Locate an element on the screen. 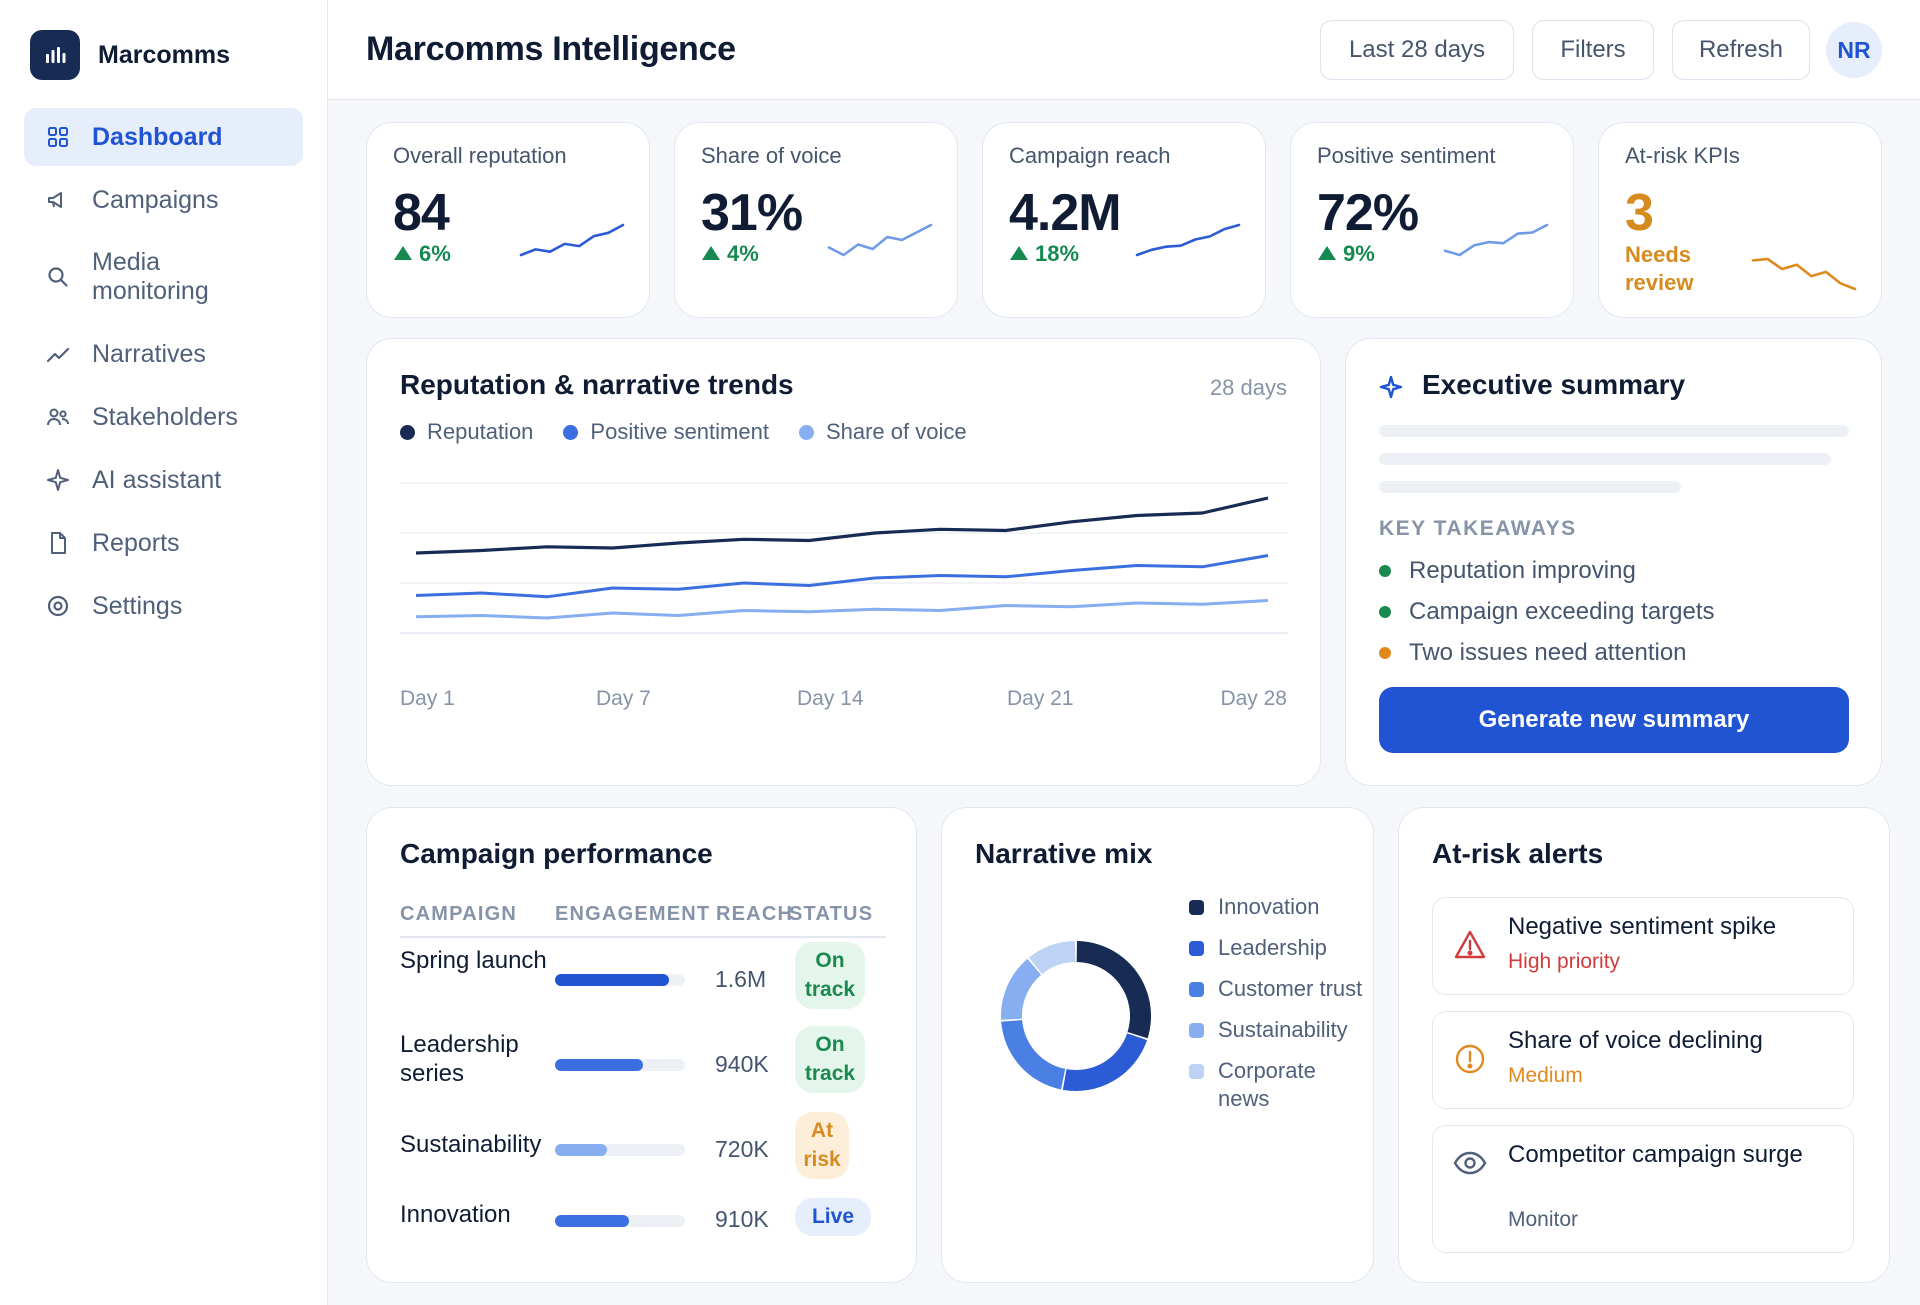 The height and width of the screenshot is (1305, 1920). sidebar-item-label: AI assistant is located at coordinates (157, 479).